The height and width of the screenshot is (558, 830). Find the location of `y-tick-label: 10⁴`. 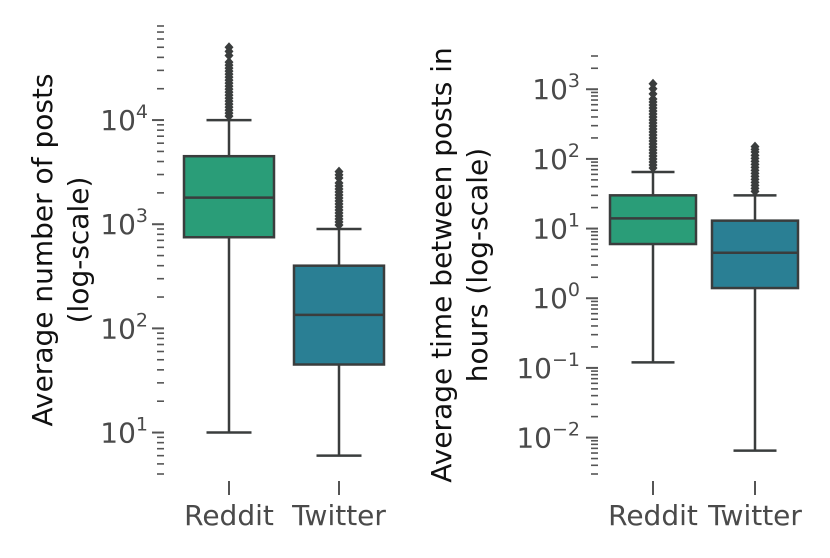

y-tick-label: 10⁴ is located at coordinates (124, 119).